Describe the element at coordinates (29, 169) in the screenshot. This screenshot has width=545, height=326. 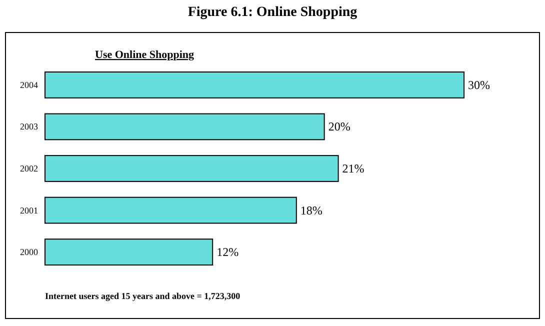
I see `y-tick-label: 2002` at that location.